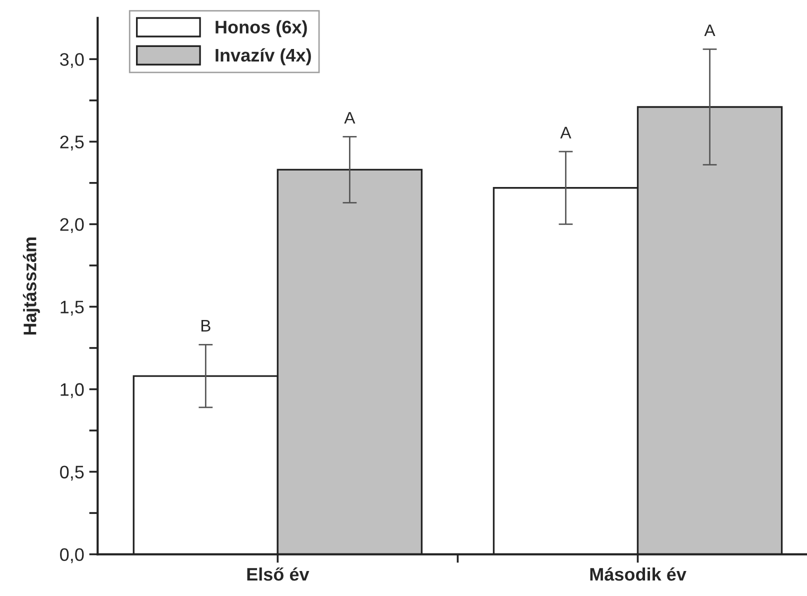 Image resolution: width=807 pixels, height=596 pixels. I want to click on y-tick-label: 1,0, so click(72, 390).